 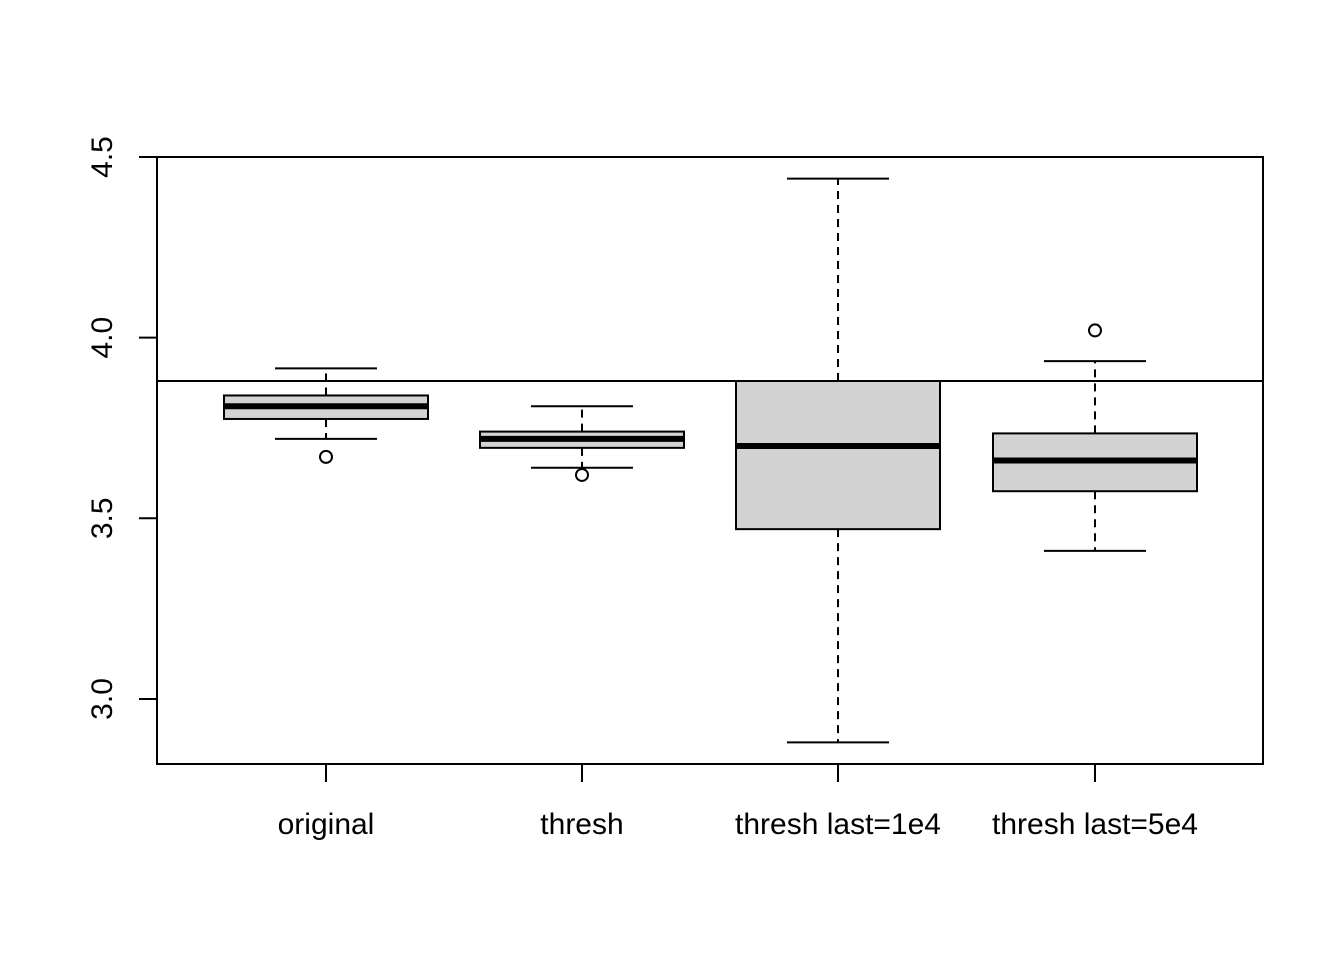 What do you see at coordinates (102, 518) in the screenshot?
I see `y-tick-label: 3.5` at bounding box center [102, 518].